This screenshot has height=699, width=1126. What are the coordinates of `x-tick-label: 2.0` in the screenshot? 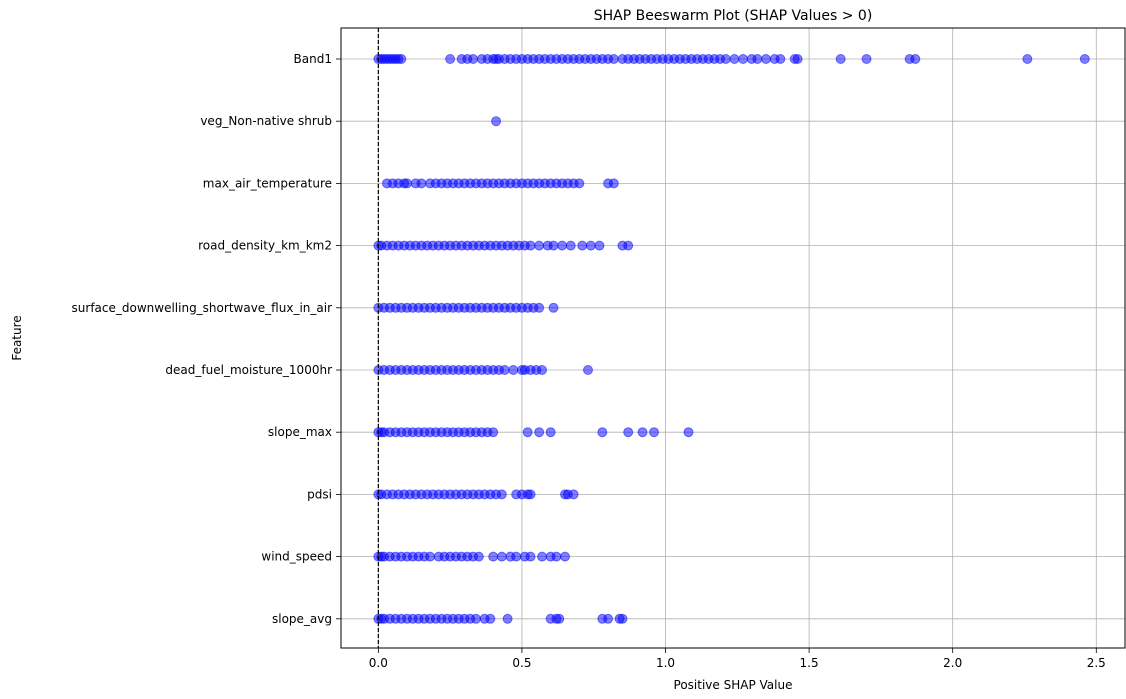 It's located at (952, 663).